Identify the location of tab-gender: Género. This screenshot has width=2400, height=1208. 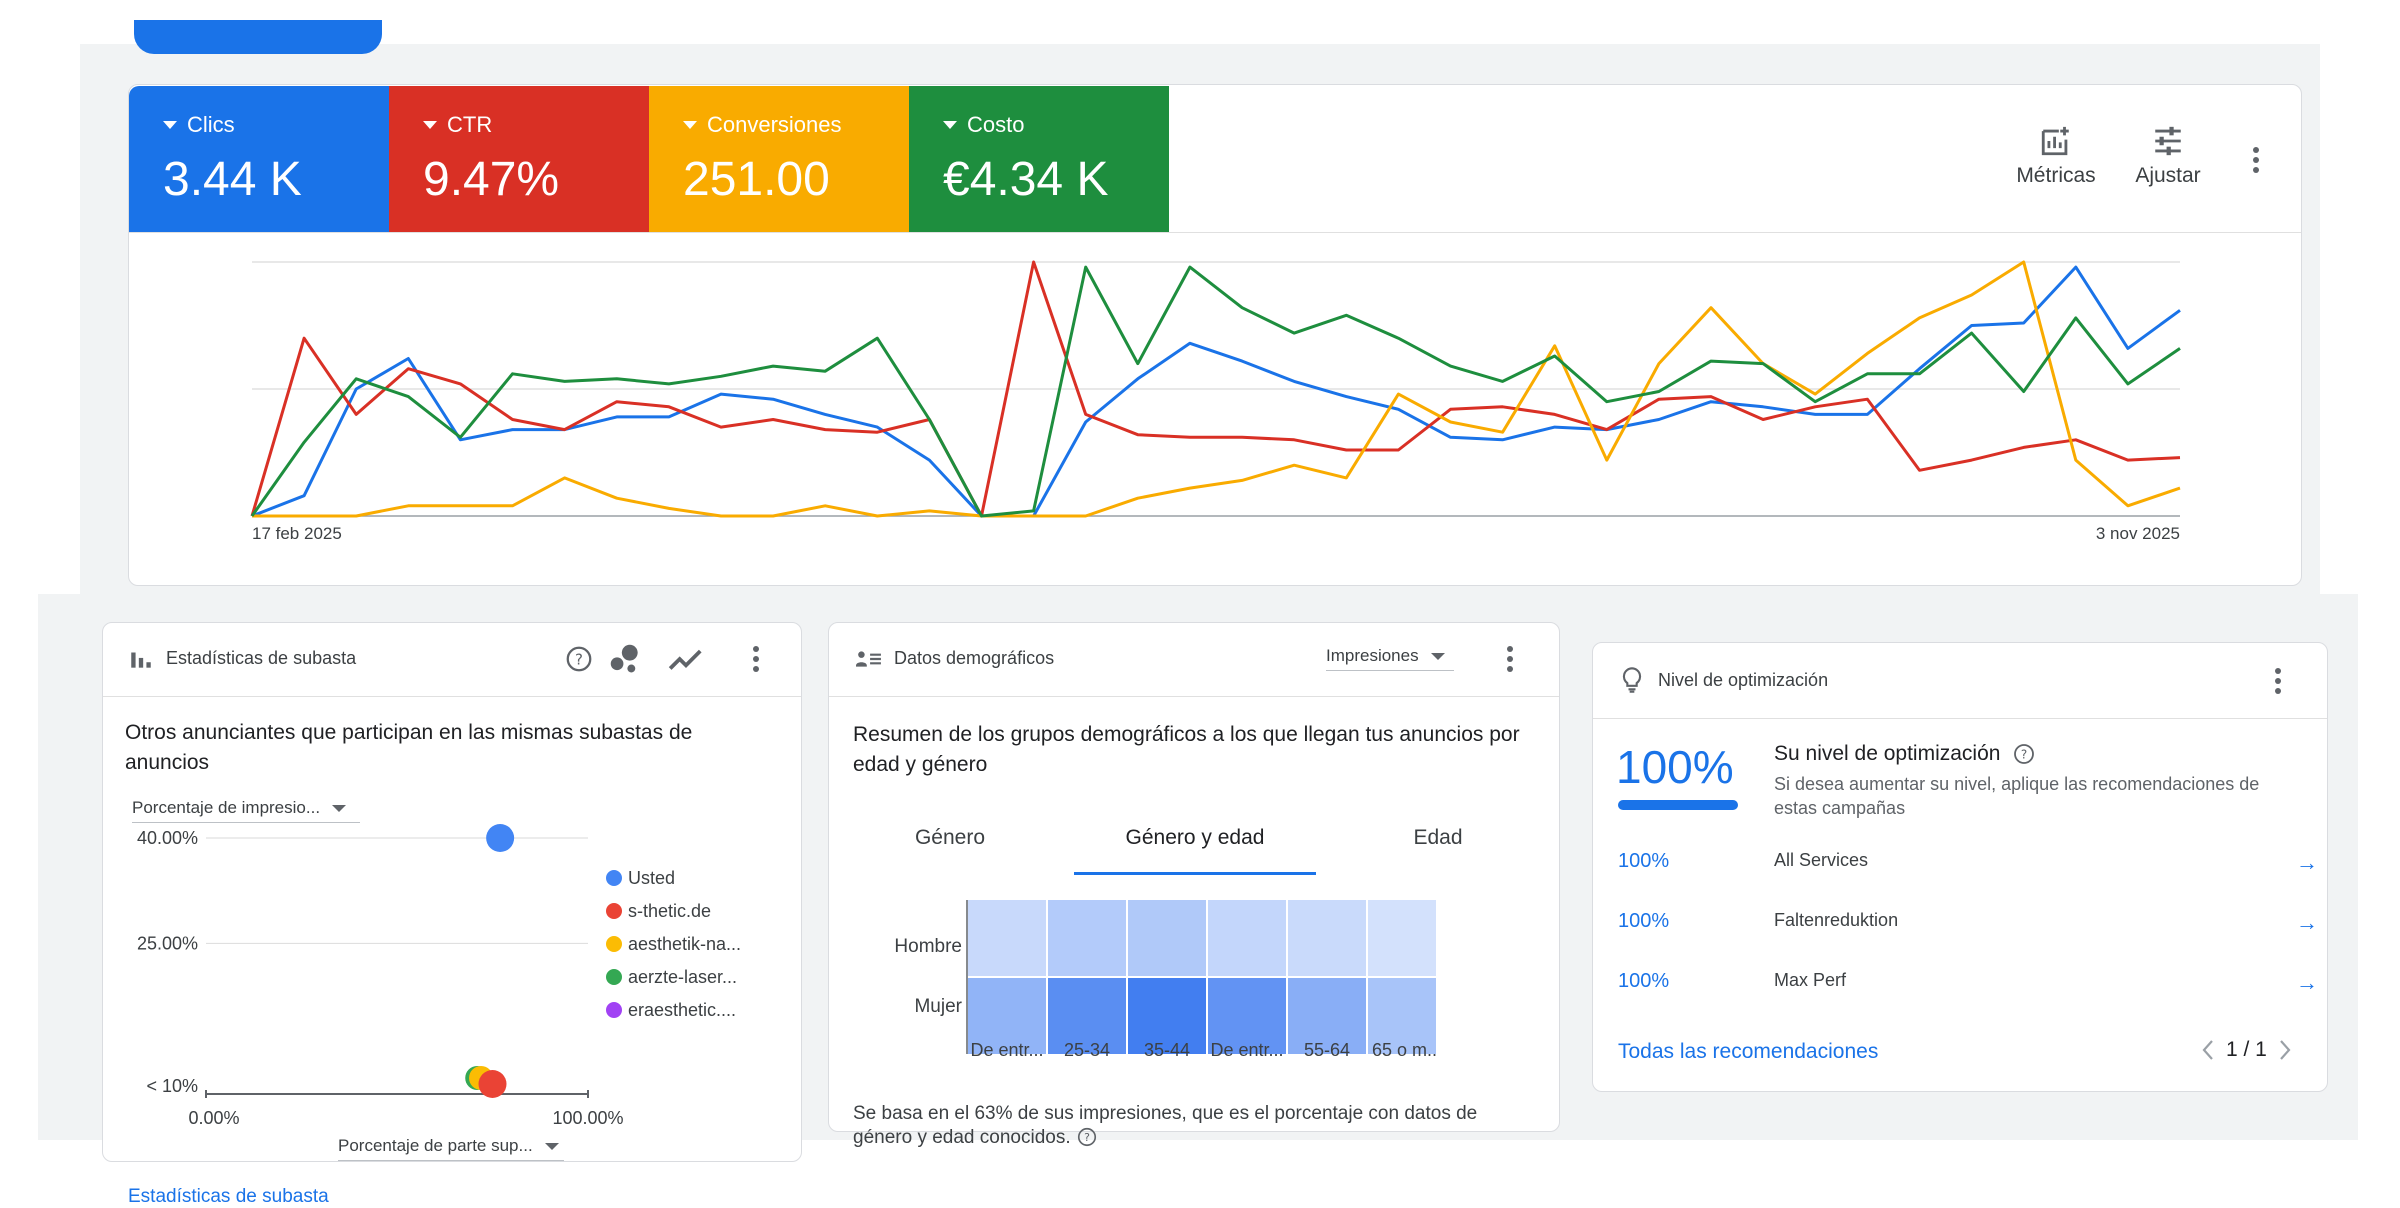
(950, 837).